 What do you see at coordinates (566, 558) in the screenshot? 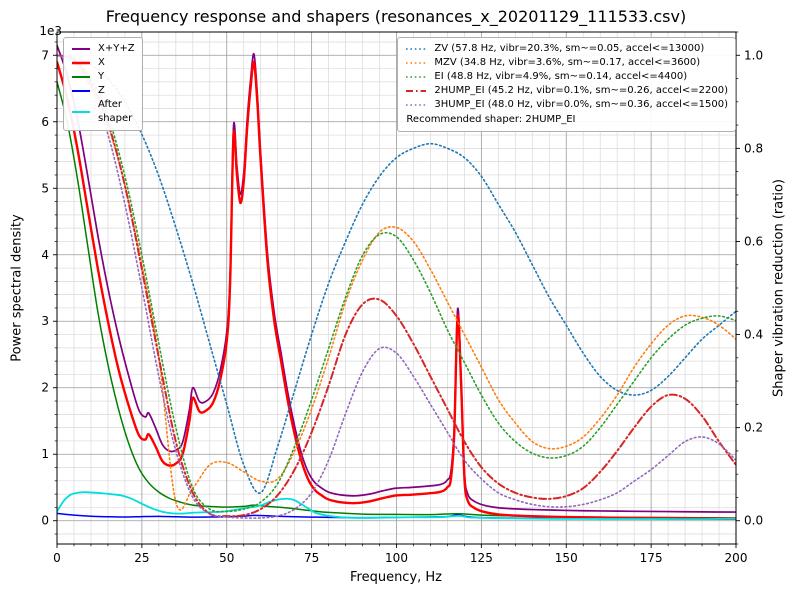
I see `x-tick-label: 150` at bounding box center [566, 558].